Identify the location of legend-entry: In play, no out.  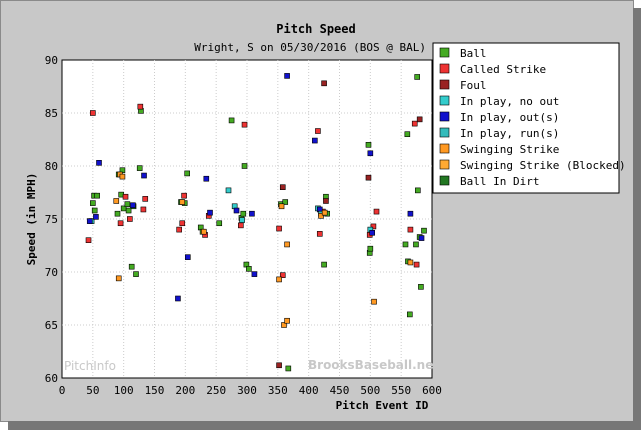
(509, 101).